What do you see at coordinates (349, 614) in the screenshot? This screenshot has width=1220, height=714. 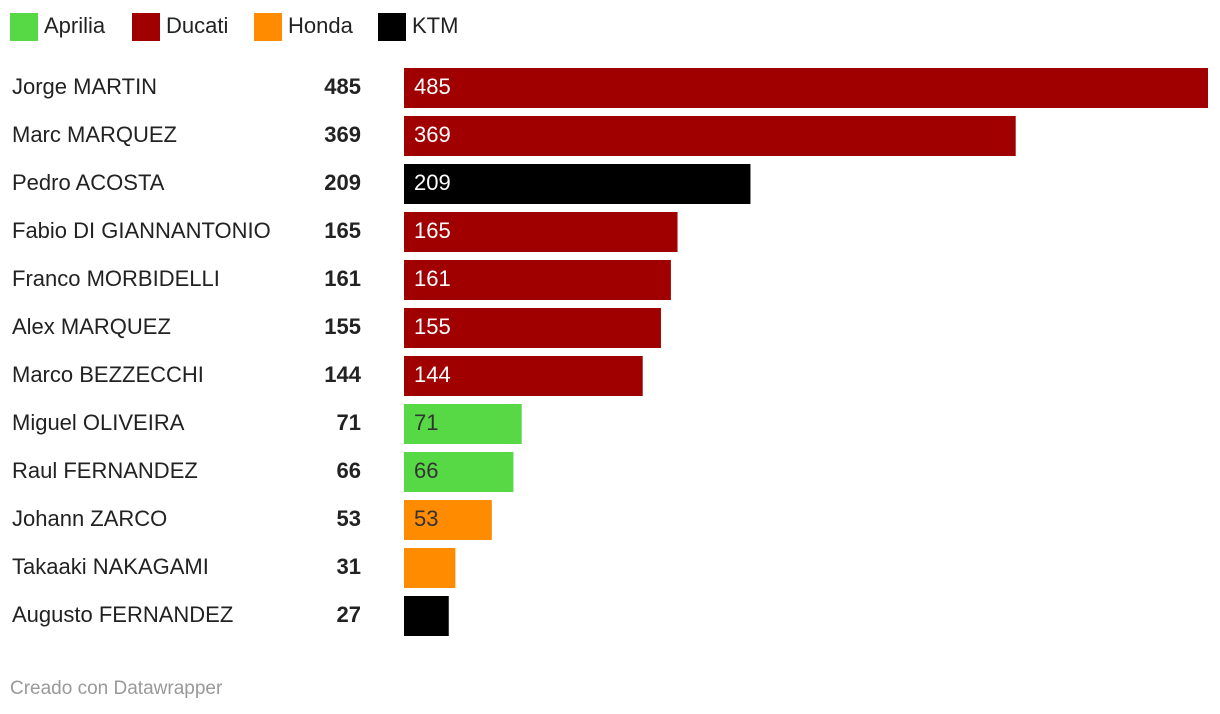 I see `value-label: 27` at bounding box center [349, 614].